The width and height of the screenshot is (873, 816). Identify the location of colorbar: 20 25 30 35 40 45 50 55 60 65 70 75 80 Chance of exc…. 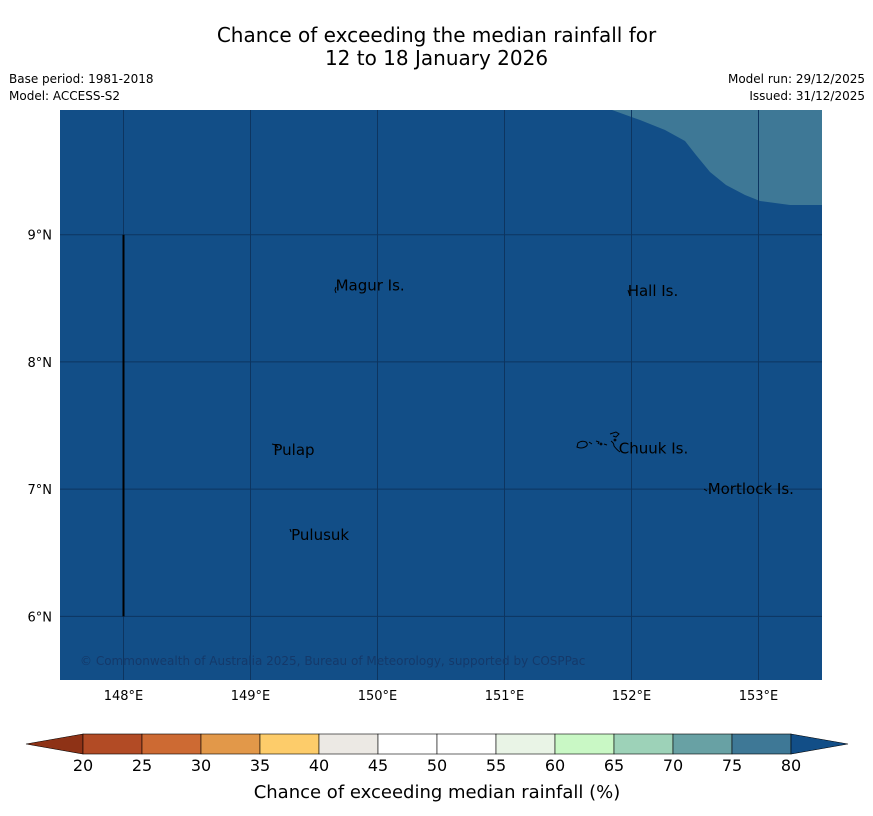
(437, 768).